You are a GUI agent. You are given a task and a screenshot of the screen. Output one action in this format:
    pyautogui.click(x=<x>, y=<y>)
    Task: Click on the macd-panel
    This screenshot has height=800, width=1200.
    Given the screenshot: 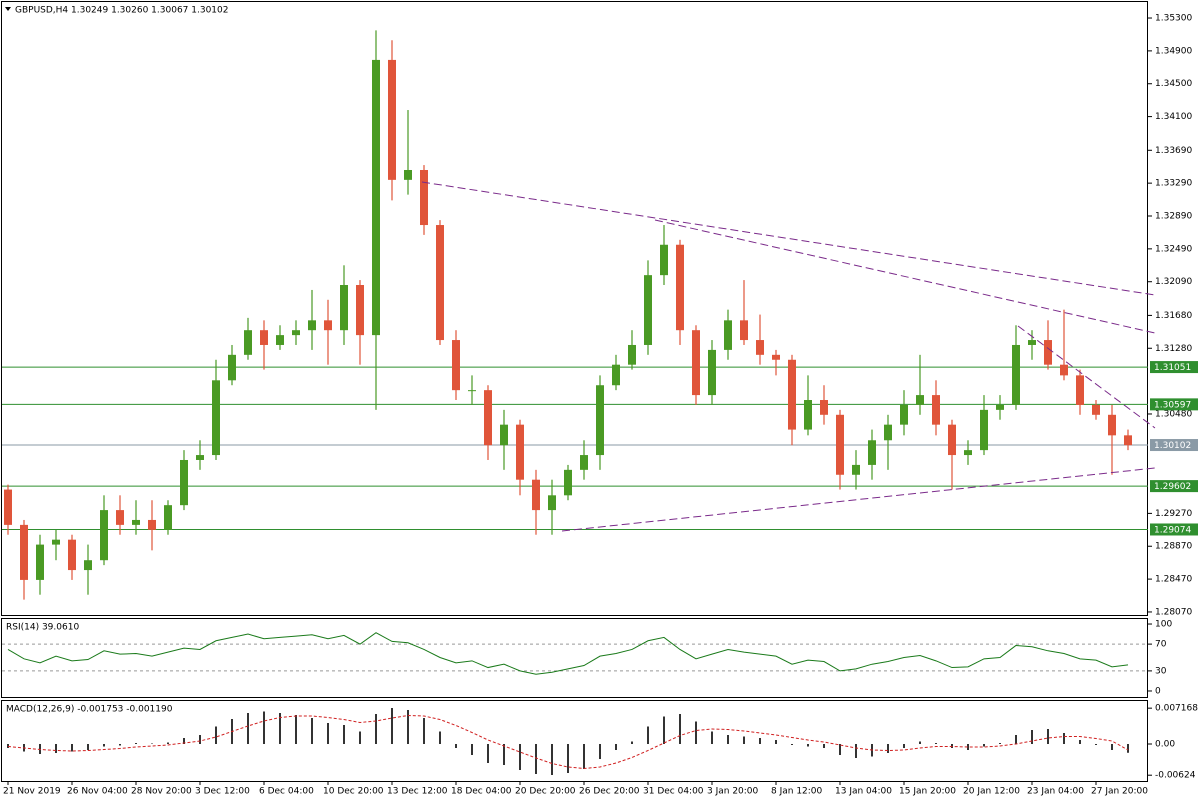 What is the action you would take?
    pyautogui.click(x=574, y=741)
    